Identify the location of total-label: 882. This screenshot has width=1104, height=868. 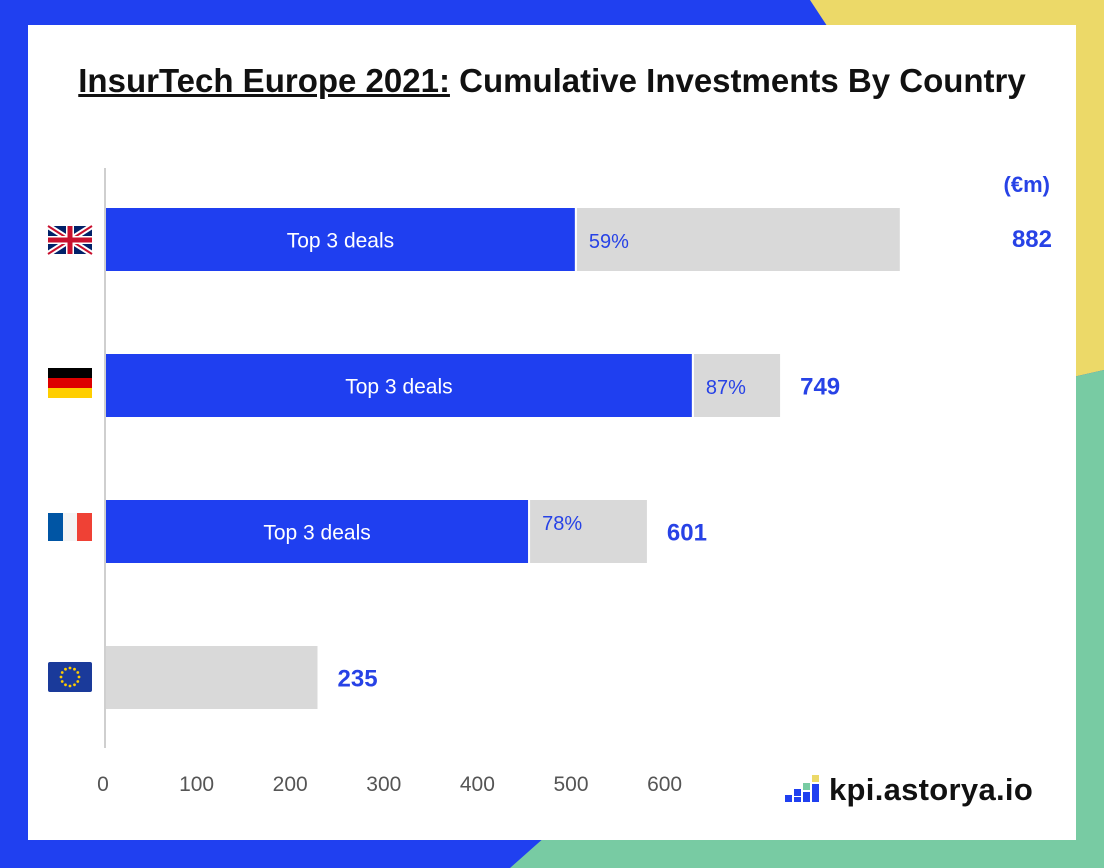
(1032, 239).